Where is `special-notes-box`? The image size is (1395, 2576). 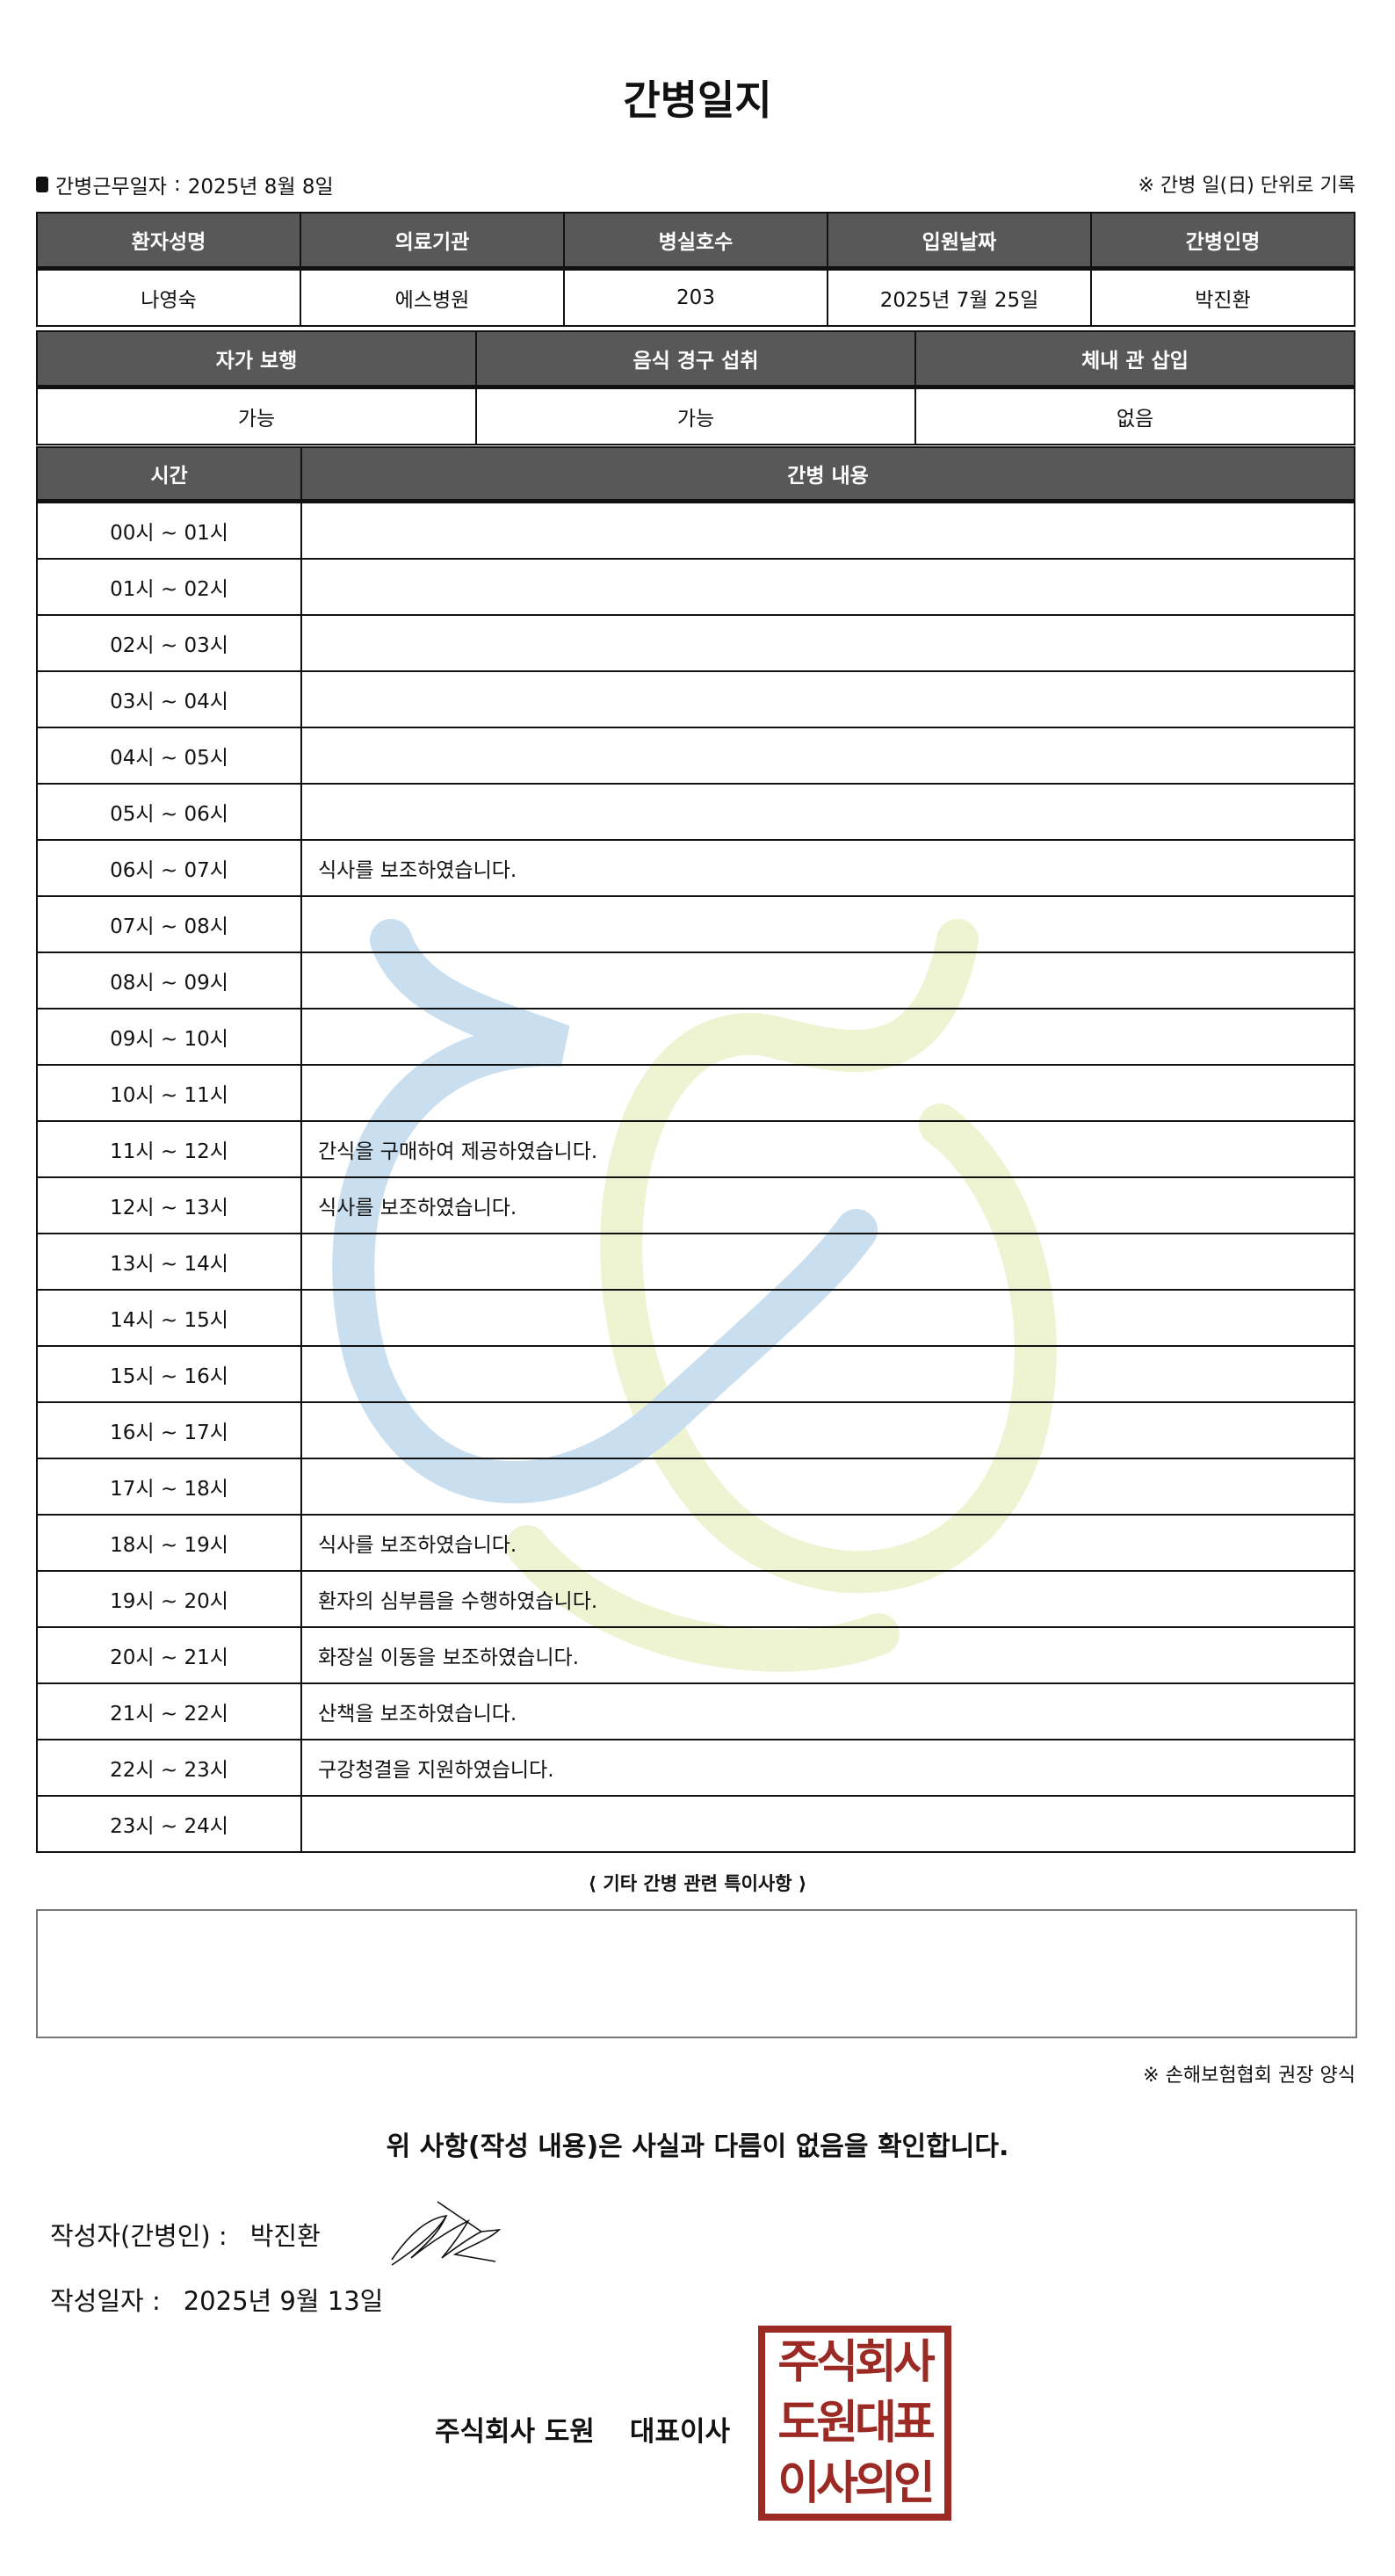
special-notes-box is located at coordinates (696, 1973).